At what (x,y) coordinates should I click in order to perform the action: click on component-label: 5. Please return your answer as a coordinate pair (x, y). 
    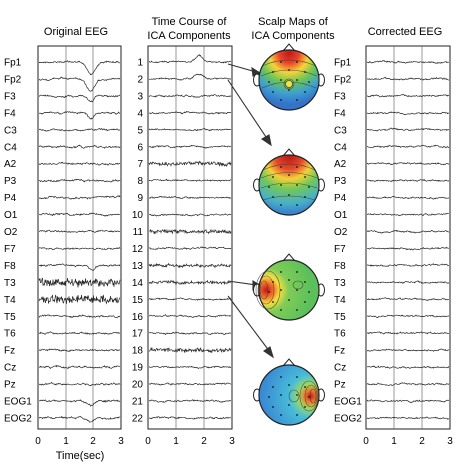
    Looking at the image, I should click on (140, 130).